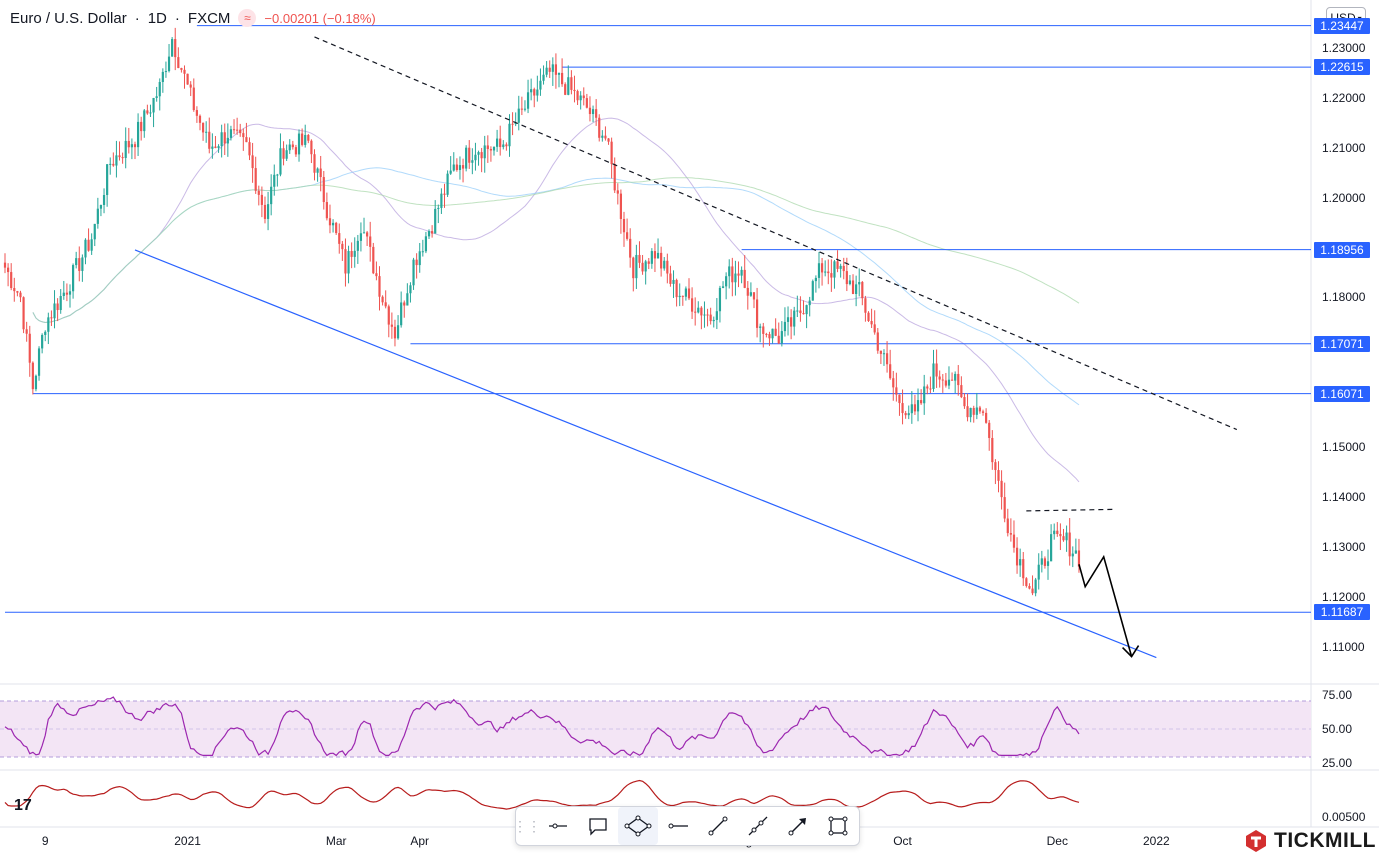  I want to click on tickmill-logo-icon, so click(1256, 841).